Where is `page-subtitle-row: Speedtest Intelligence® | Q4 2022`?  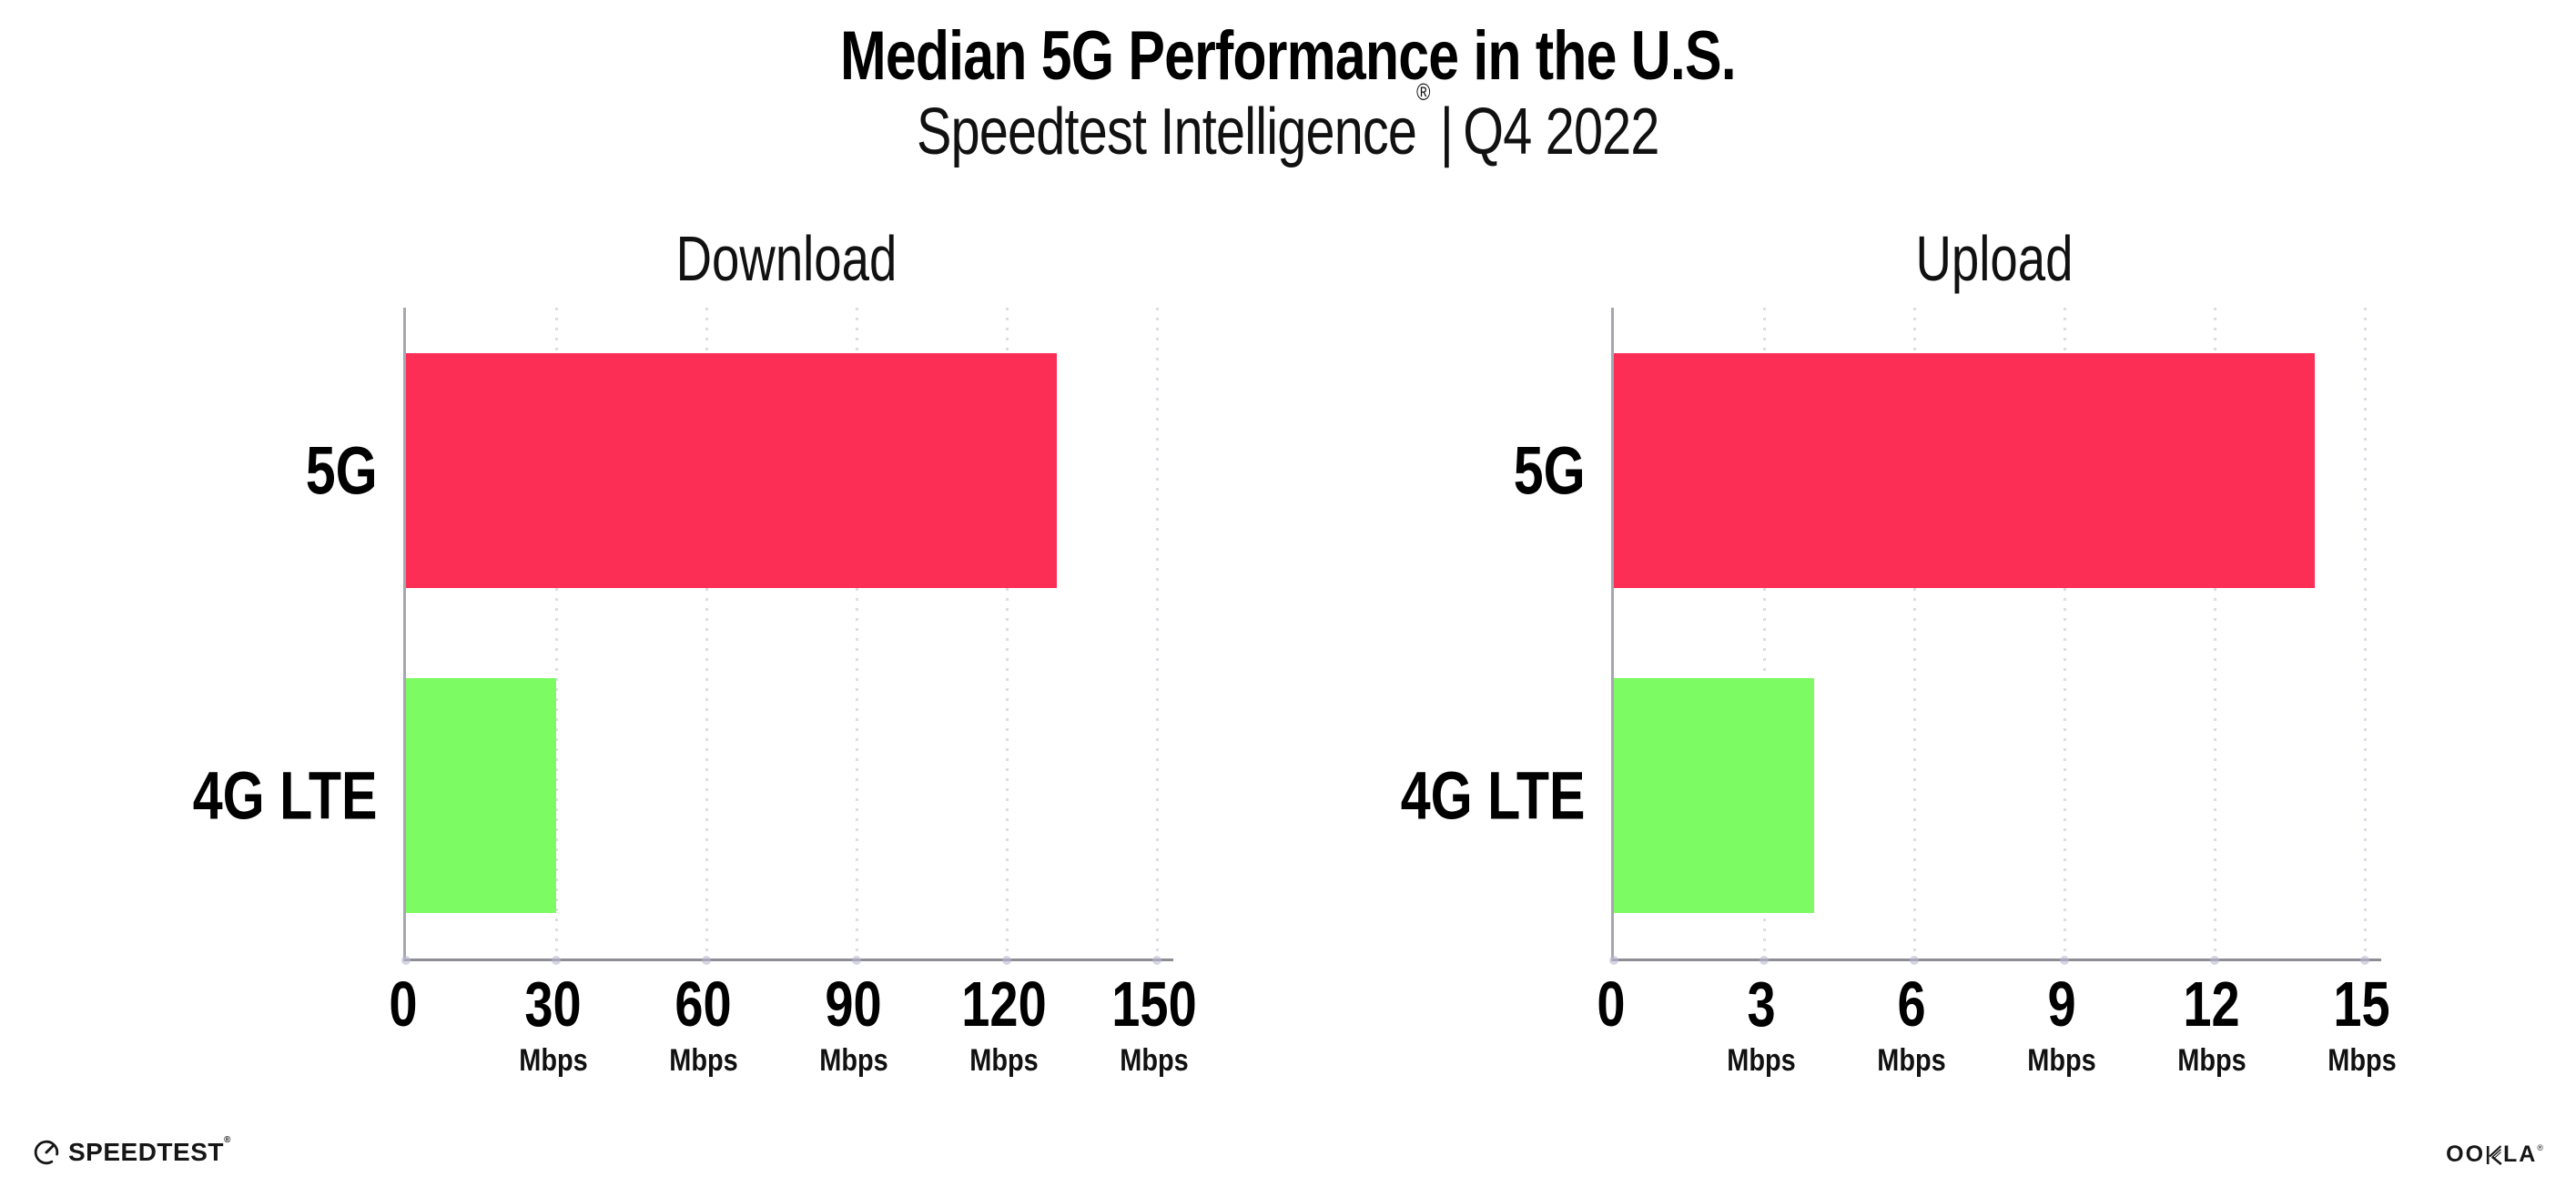 page-subtitle-row: Speedtest Intelligence® | Q4 2022 is located at coordinates (1288, 124).